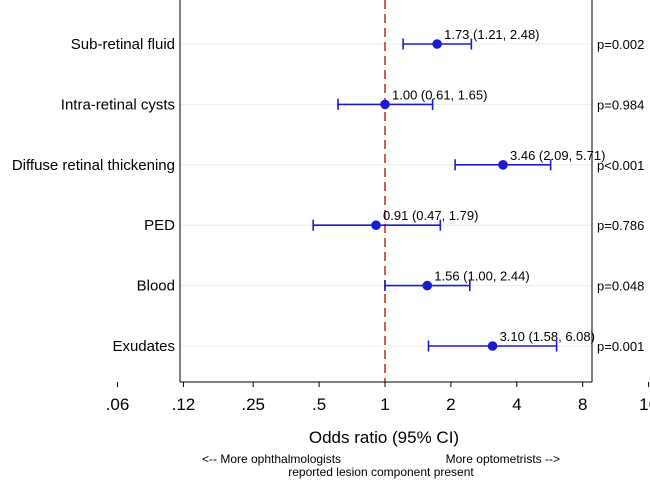 This screenshot has height=483, width=650. I want to click on x-axis-ticks: .06 .12 .25 .5 1 2 4 8 16, so click(378, 398).